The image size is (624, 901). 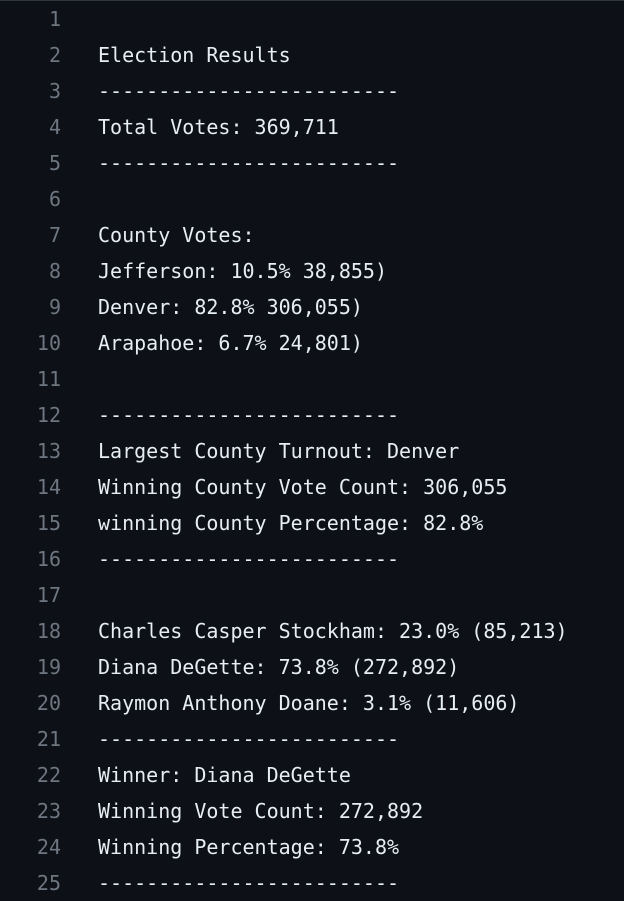 I want to click on code-line-20: 20 Raymon Anthony Doane: 3.1% (11,606), so click(x=312, y=703).